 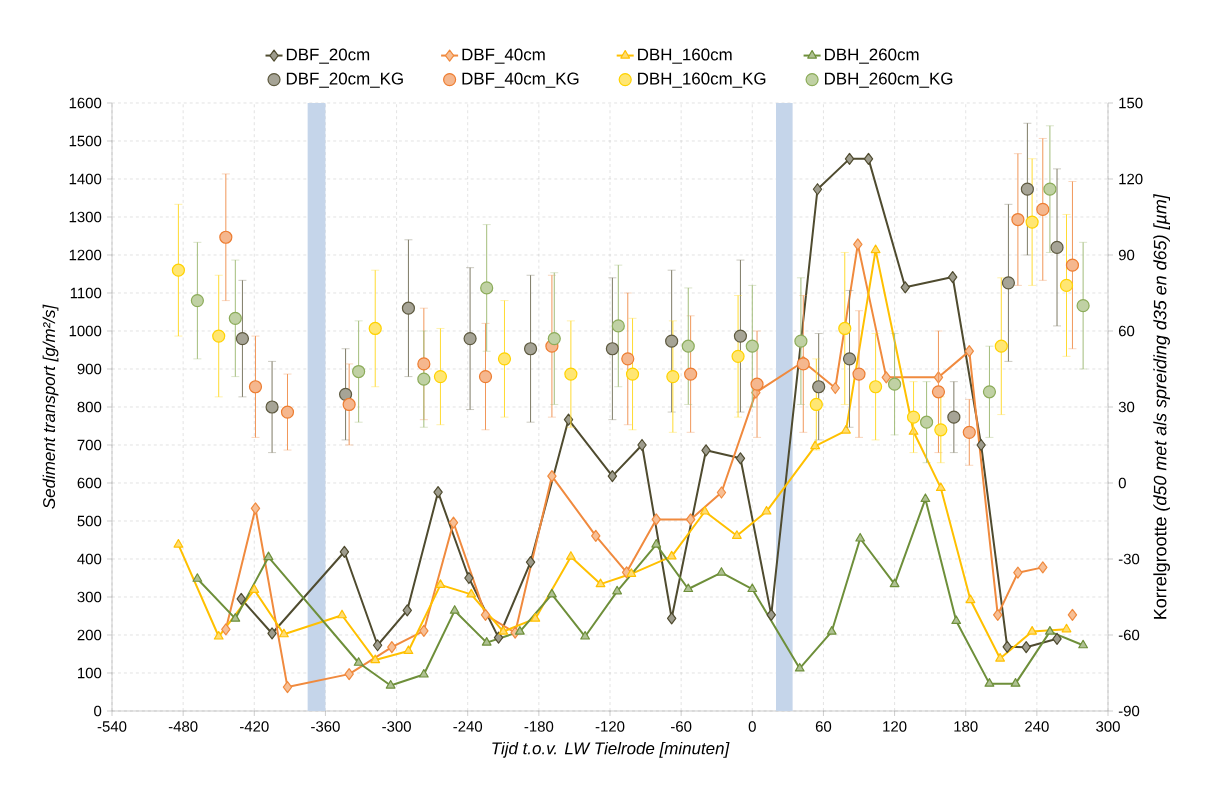 What do you see at coordinates (1129, 635) in the screenshot?
I see `y2-tick-label: -60` at bounding box center [1129, 635].